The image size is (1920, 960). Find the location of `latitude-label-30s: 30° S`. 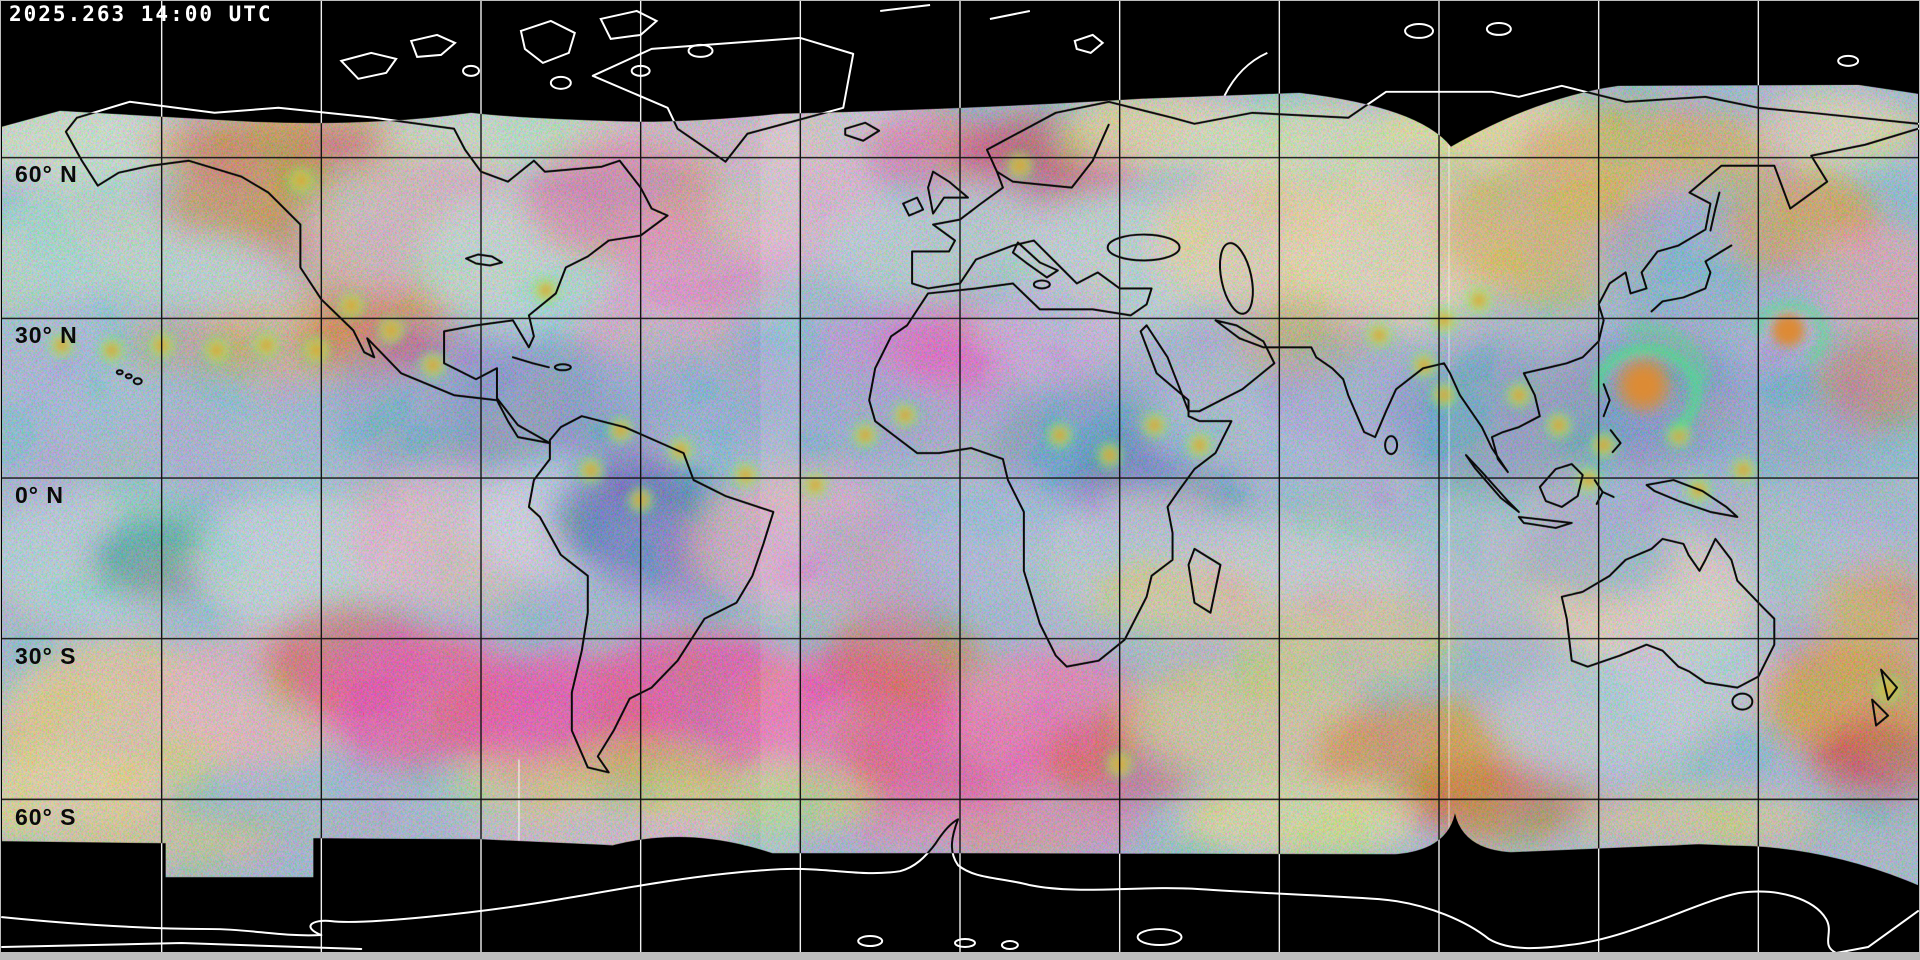

latitude-label-30s: 30° S is located at coordinates (46, 656).